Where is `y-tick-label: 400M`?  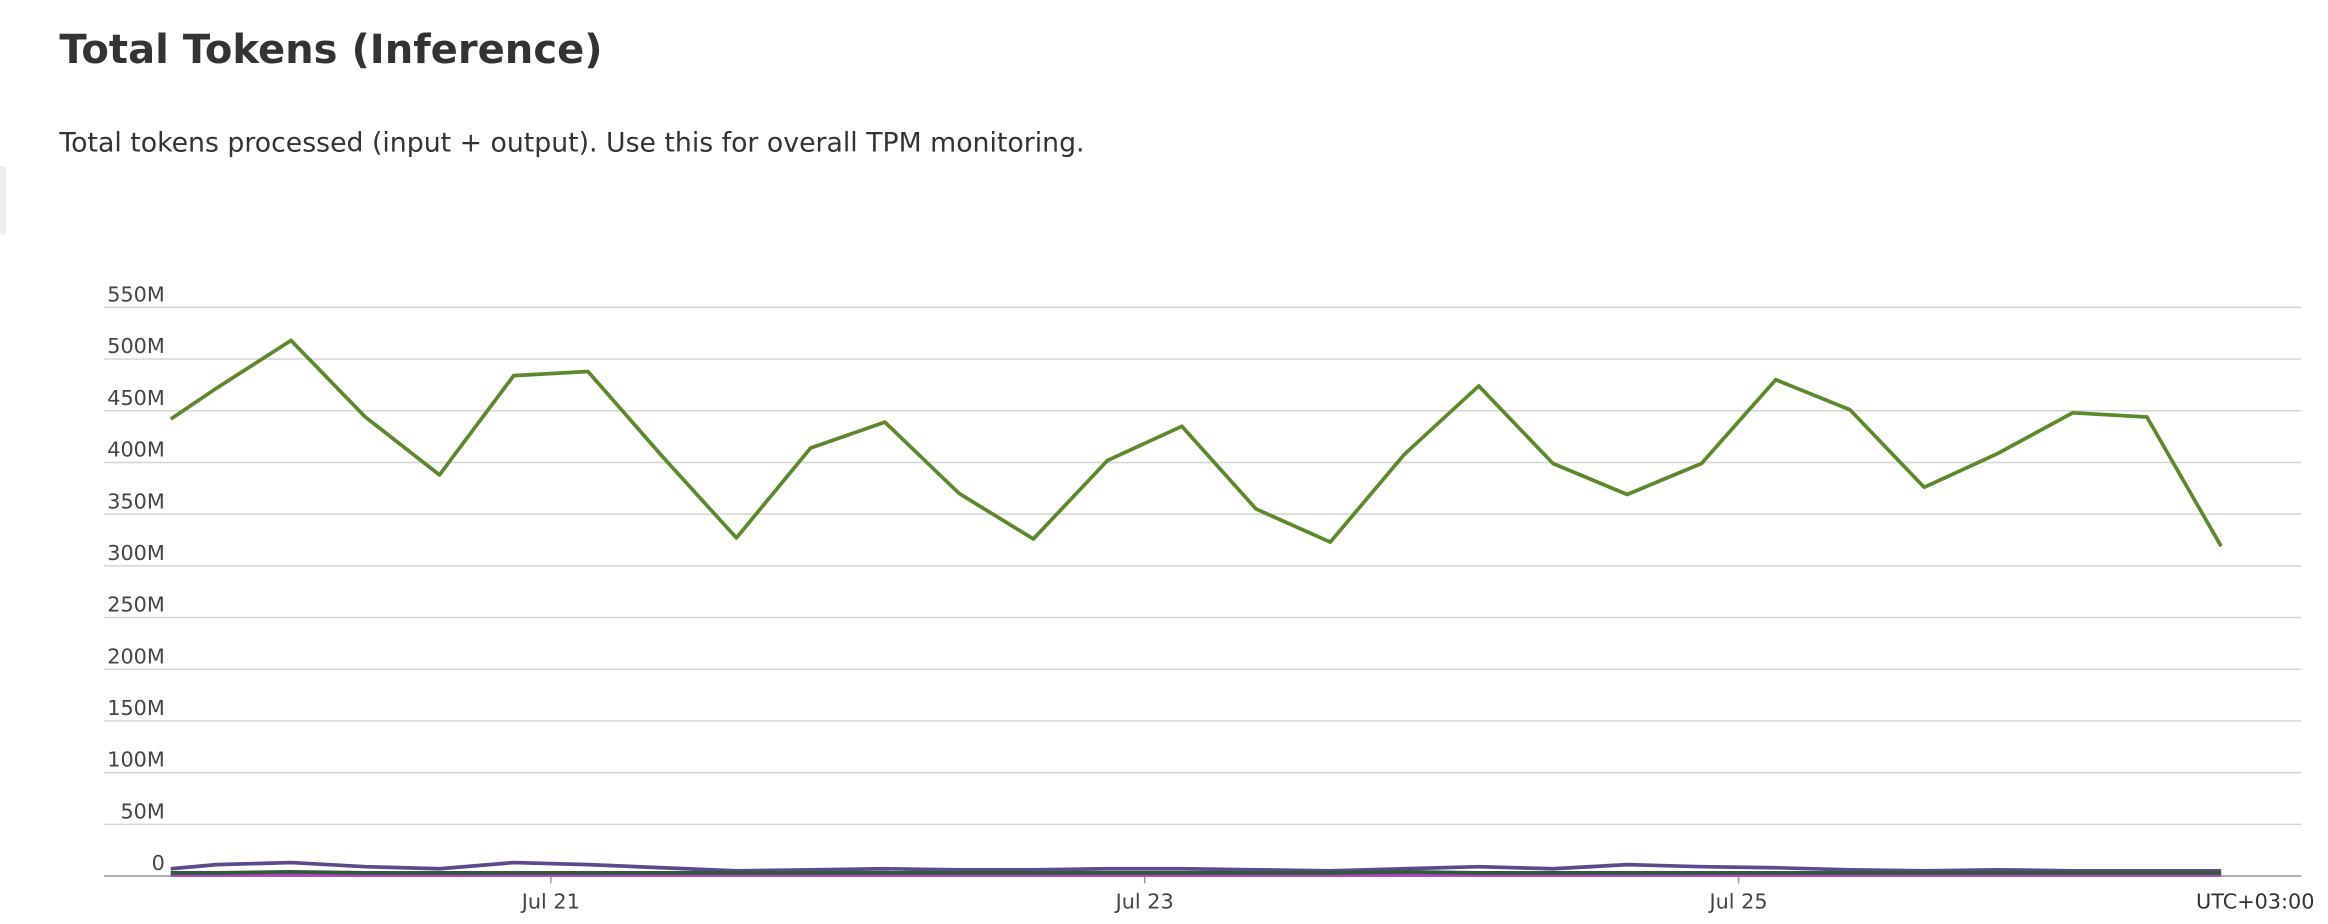
y-tick-label: 400M is located at coordinates (136, 450).